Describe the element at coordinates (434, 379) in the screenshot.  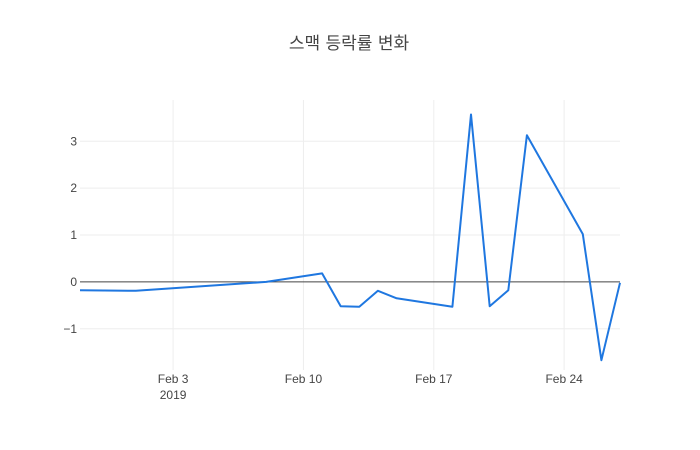
I see `x-tick-label: Feb 17` at that location.